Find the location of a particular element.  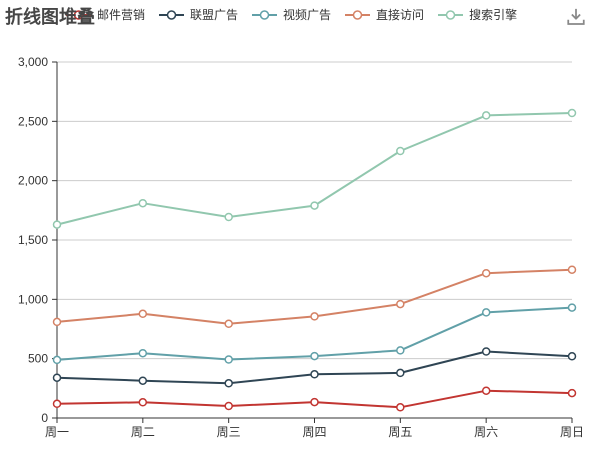

data-point-联盟广告-周日 is located at coordinates (572, 356).